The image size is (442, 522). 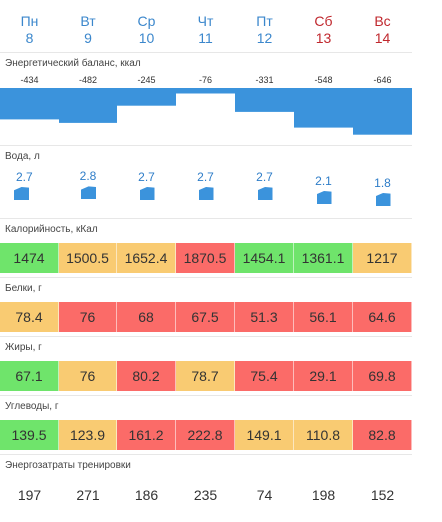 I want to click on days-header: Пн 8 Вт 9 Ср 10 Чт 11 Пт 12 Сб 13 Вс 14, so click(x=206, y=26).